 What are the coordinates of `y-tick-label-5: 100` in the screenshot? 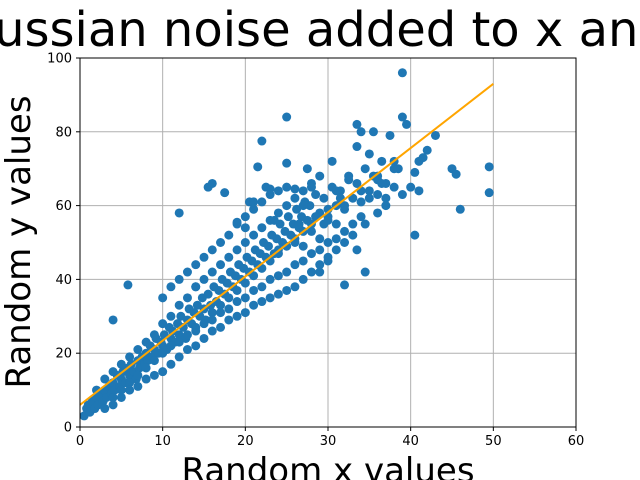 It's located at (59, 59).